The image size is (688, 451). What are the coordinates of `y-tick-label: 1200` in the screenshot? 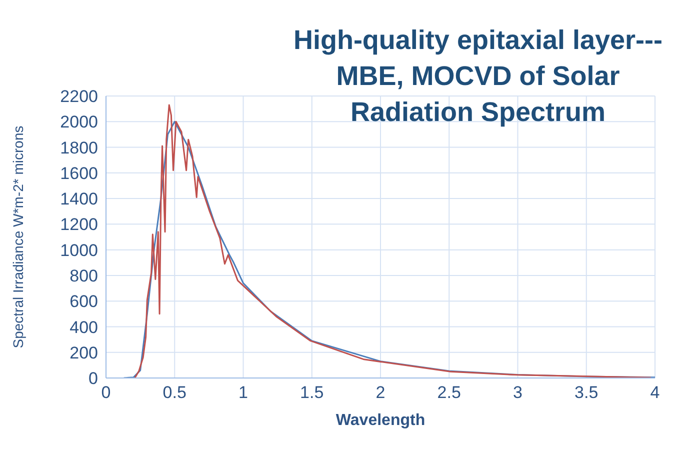 It's located at (79, 224).